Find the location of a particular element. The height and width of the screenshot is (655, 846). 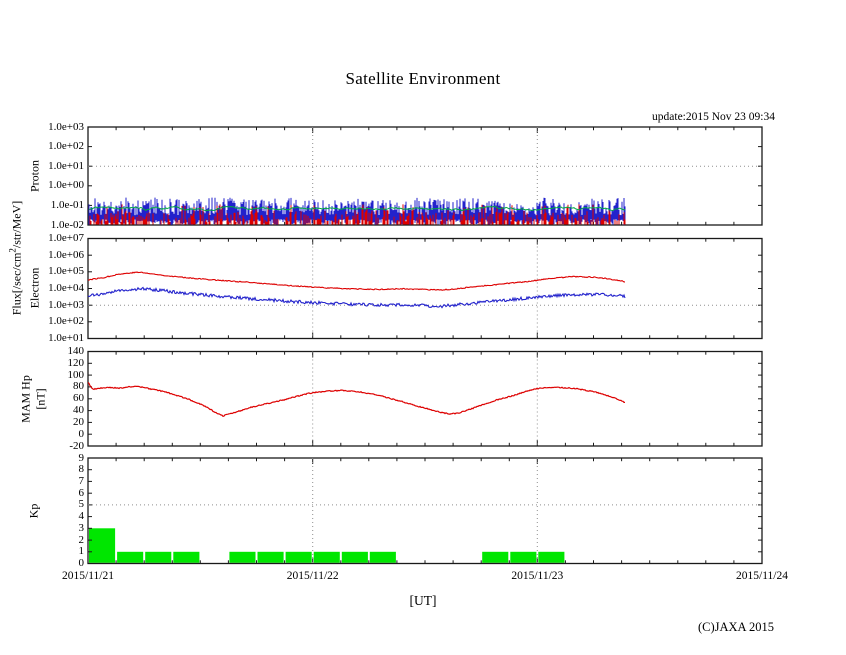

electron-axis-label: Electron is located at coordinates (34, 288).